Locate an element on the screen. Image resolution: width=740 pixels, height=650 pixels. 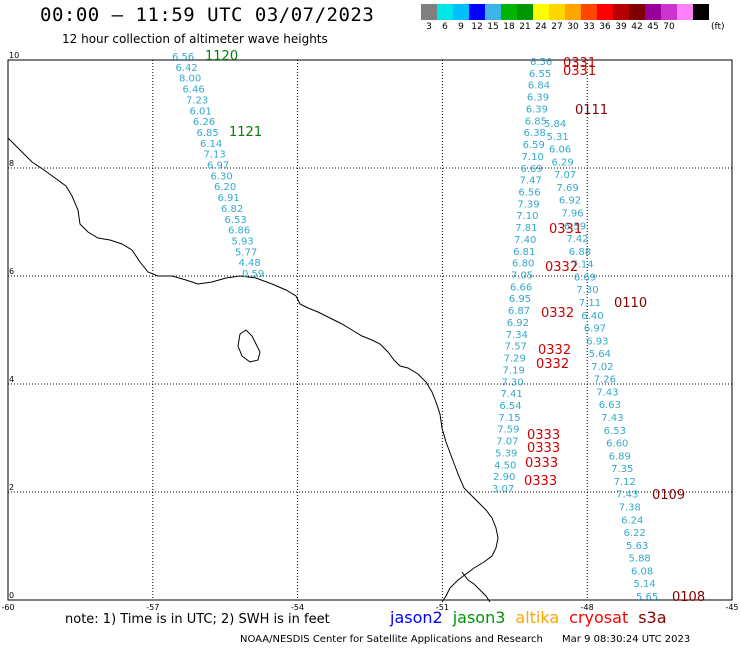
wave-height-value: 6.81 is located at coordinates (524, 252).